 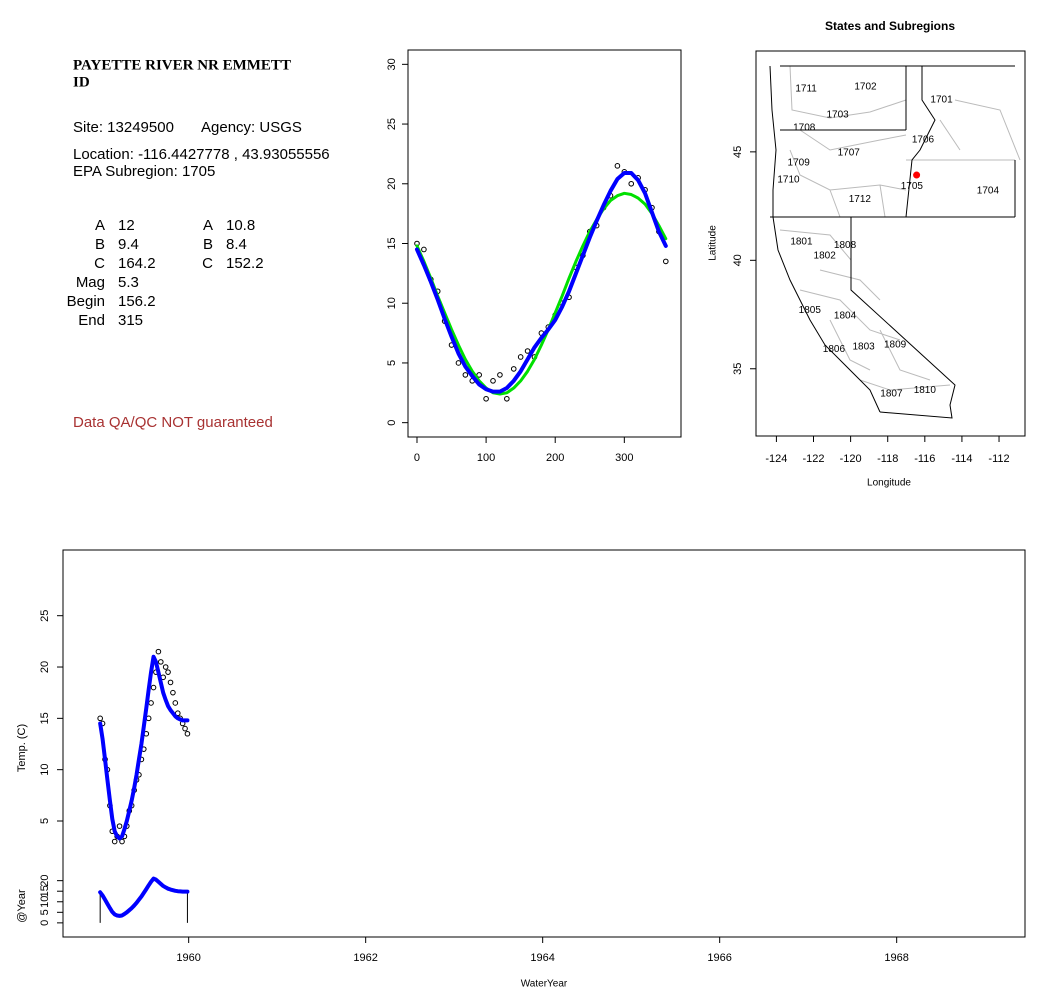 I want to click on param-value: 156.2, so click(x=137, y=301).